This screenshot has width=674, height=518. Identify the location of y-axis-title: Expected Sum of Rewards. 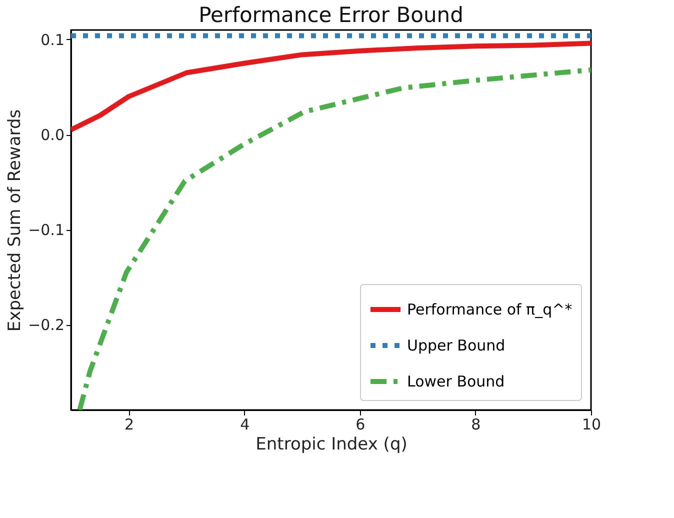
(15, 220).